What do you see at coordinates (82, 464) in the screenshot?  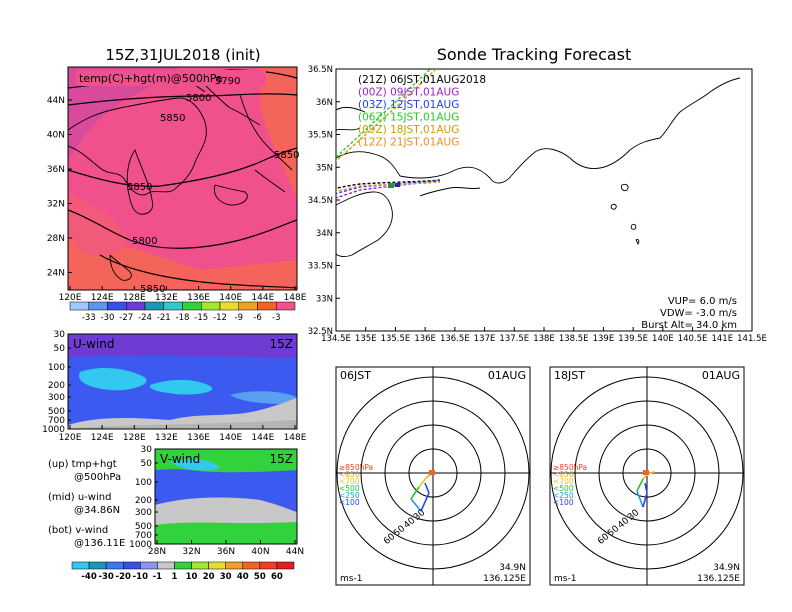 I see `note-up-1: (up) tmp+hgt` at bounding box center [82, 464].